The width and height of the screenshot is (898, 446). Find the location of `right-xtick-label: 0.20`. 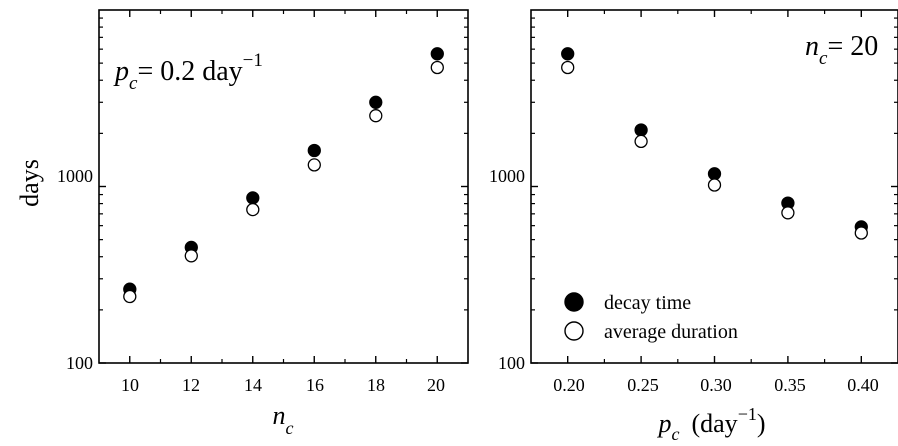

right-xtick-label: 0.20 is located at coordinates (569, 385).